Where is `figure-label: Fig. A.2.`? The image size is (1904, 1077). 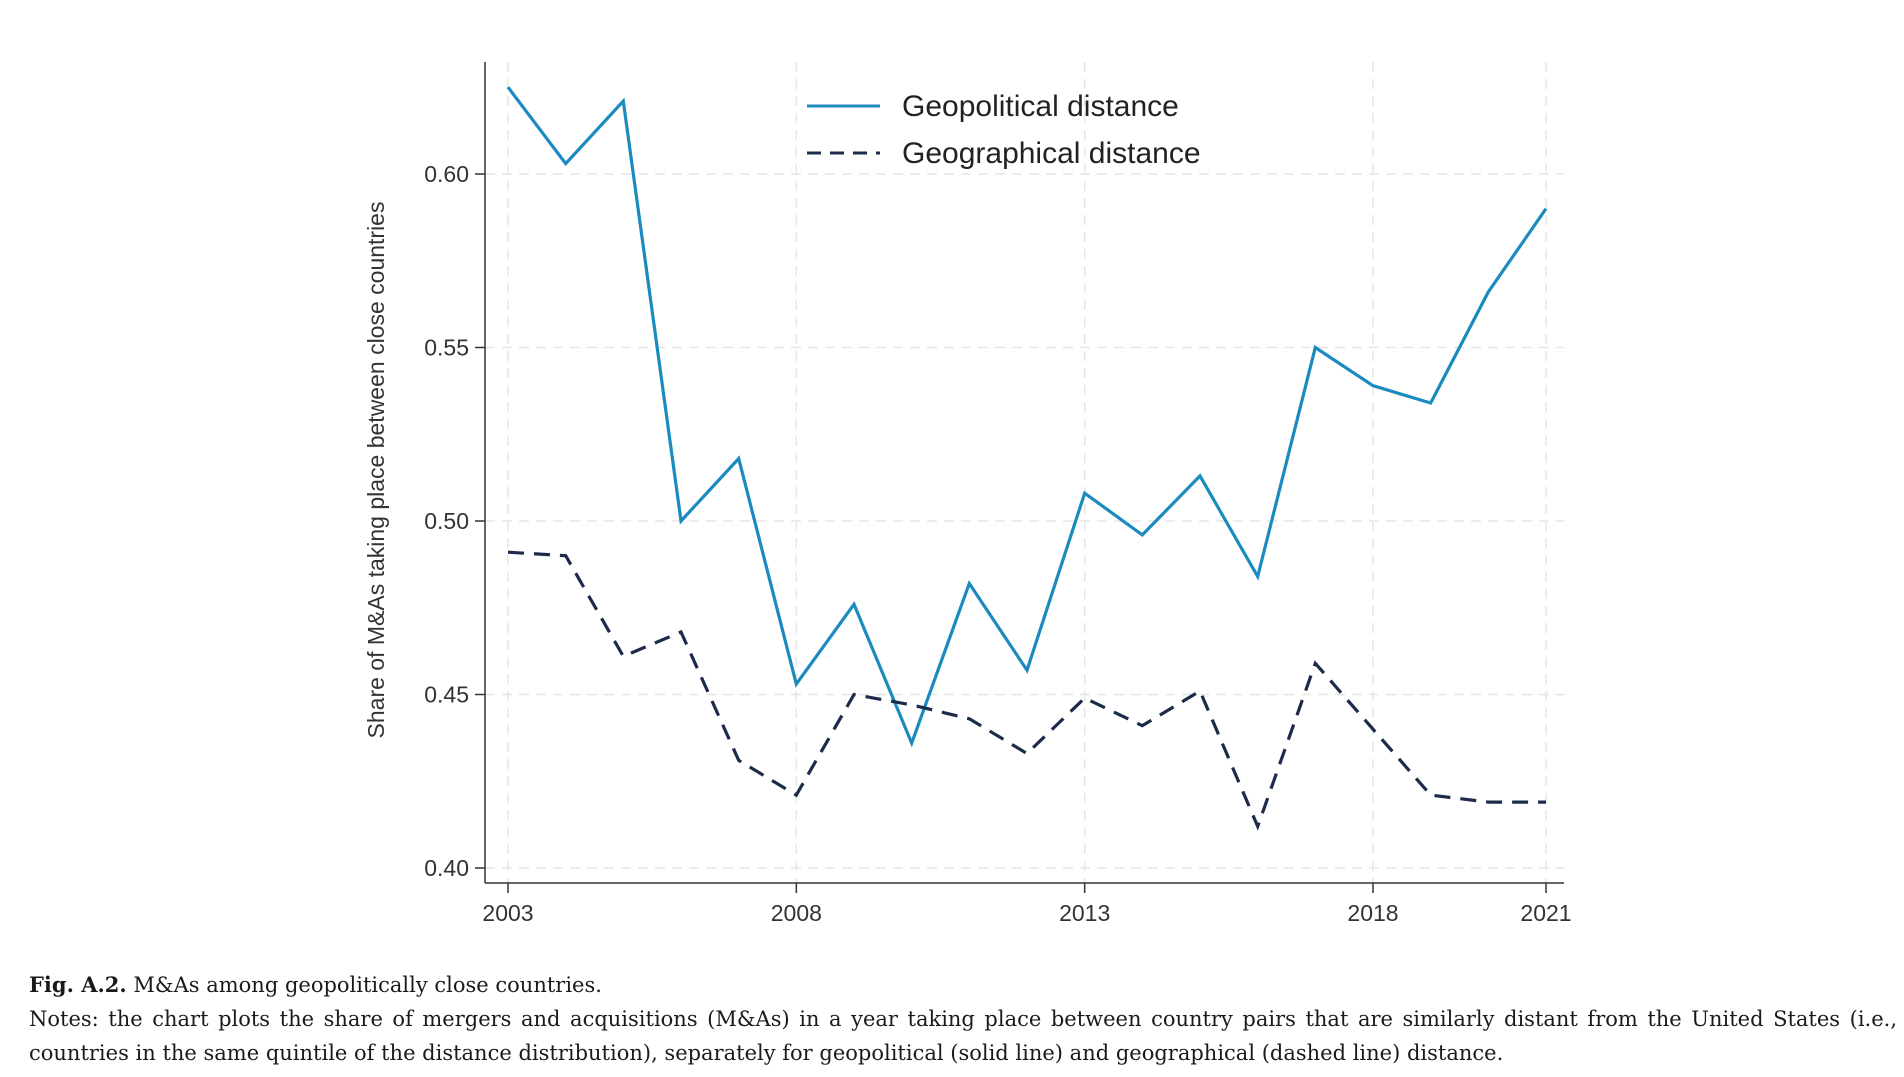
figure-label: Fig. A.2. is located at coordinates (78, 984).